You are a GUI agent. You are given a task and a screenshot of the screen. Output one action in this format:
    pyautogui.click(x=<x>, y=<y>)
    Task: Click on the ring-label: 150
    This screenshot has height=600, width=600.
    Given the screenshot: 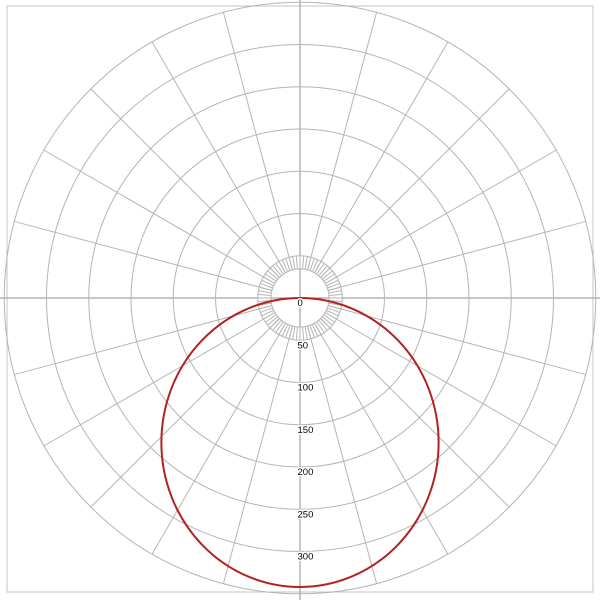 What is the action you would take?
    pyautogui.click(x=306, y=430)
    